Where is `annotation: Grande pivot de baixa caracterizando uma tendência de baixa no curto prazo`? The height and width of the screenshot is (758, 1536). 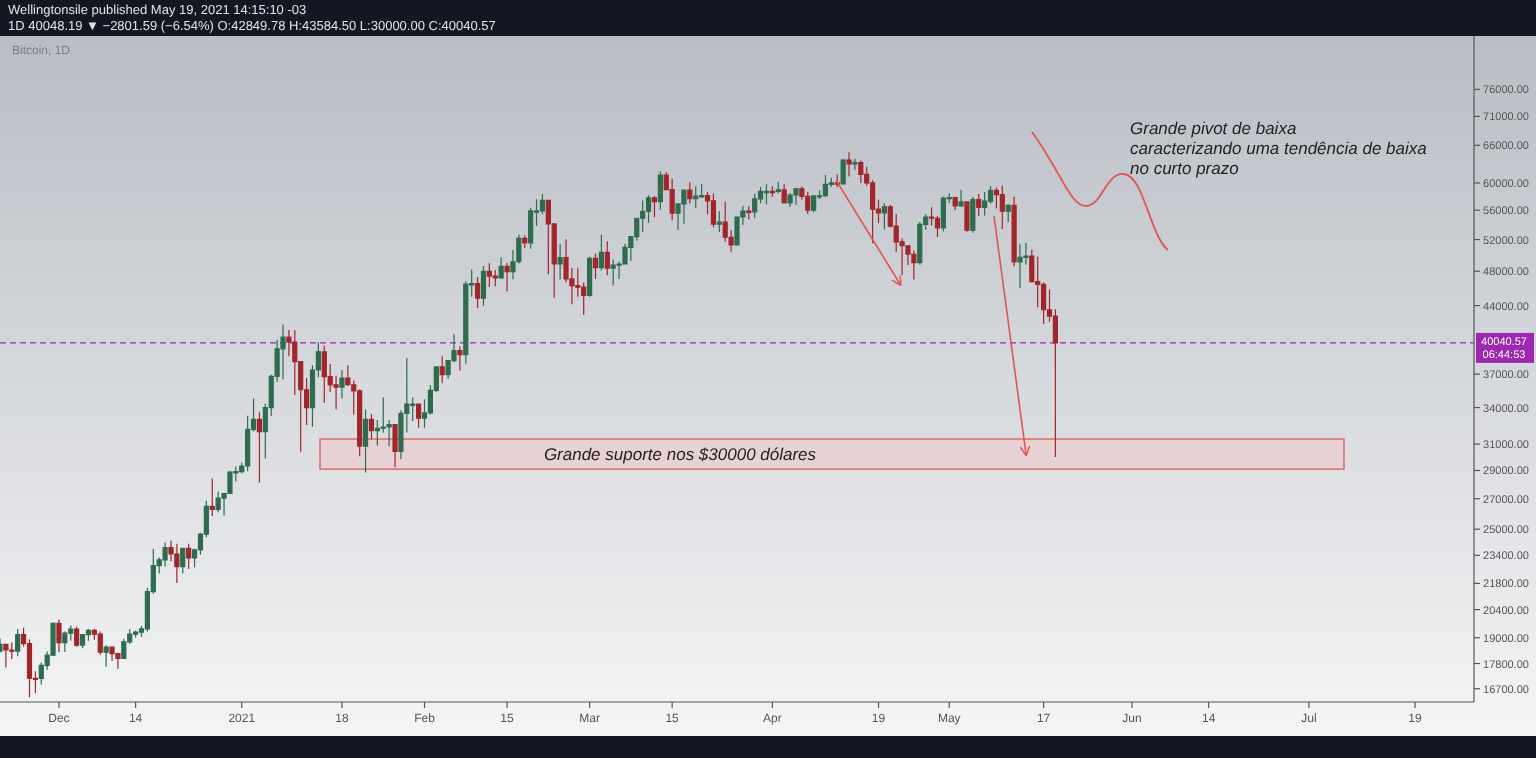 annotation: Grande pivot de baixa caracterizando uma tendência de baixa no curto prazo is located at coordinates (1279, 148).